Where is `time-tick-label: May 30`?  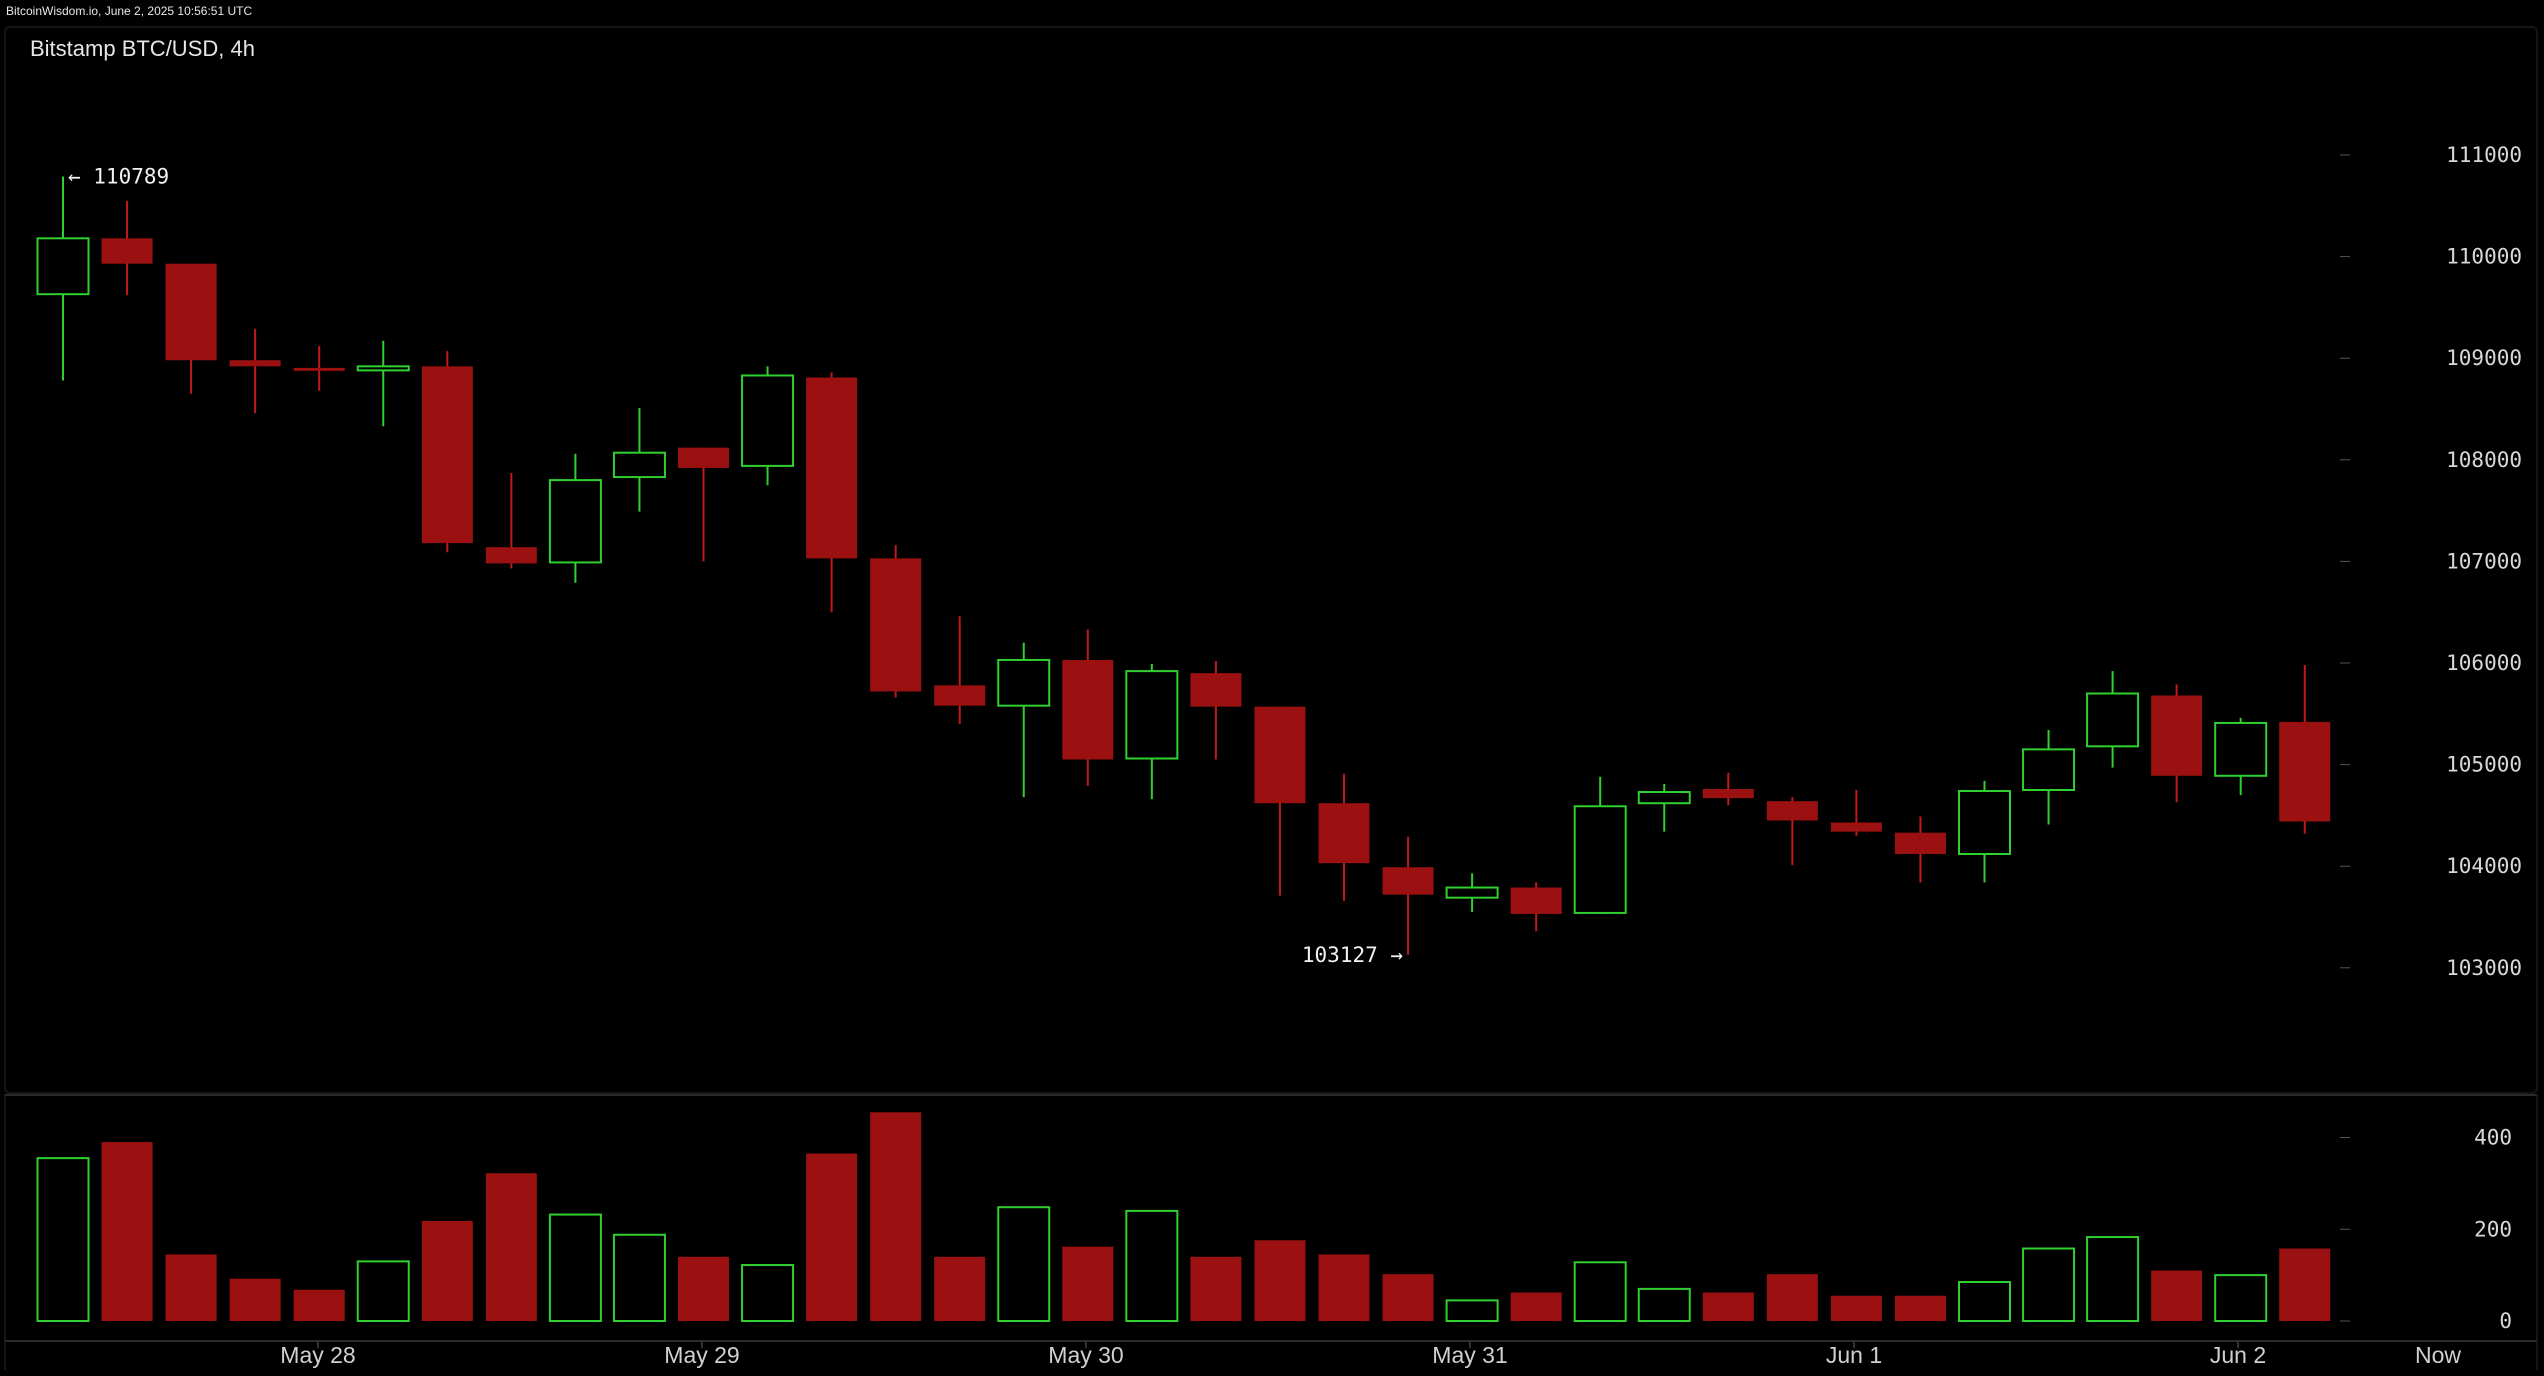
time-tick-label: May 30 is located at coordinates (1085, 1355).